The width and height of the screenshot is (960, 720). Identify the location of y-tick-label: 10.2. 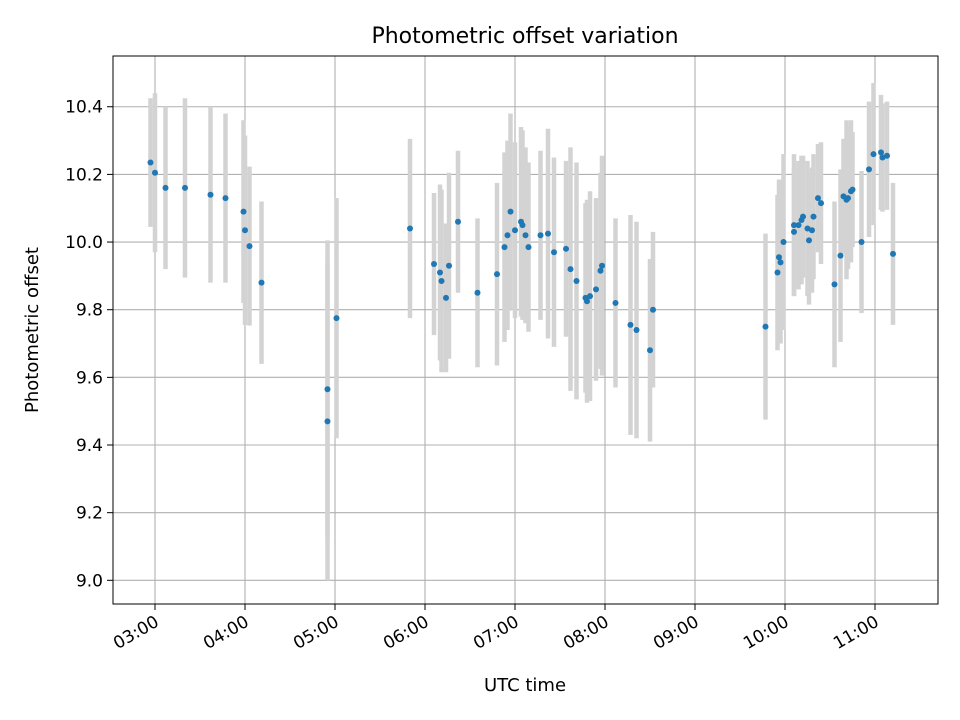
(84, 175).